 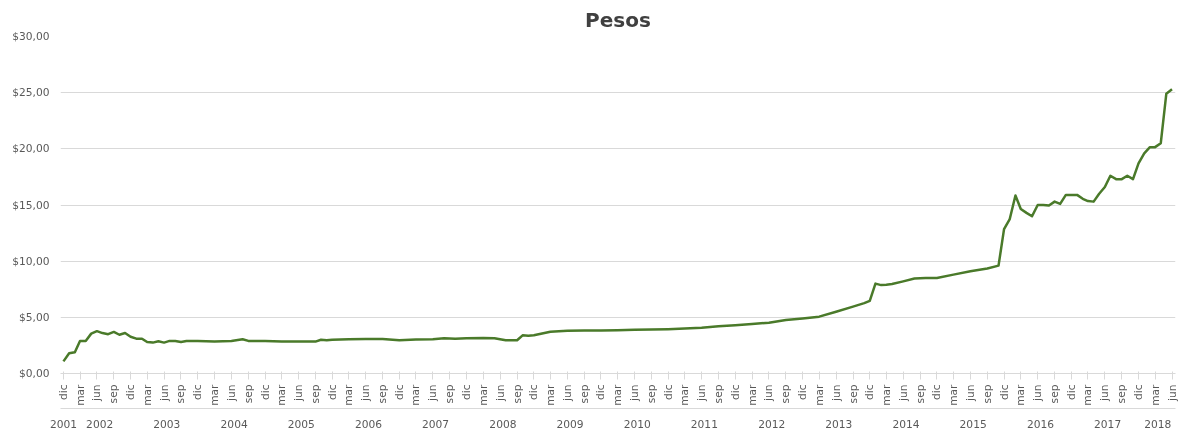 I want to click on x2-tick-label: 2006, so click(x=368, y=424).